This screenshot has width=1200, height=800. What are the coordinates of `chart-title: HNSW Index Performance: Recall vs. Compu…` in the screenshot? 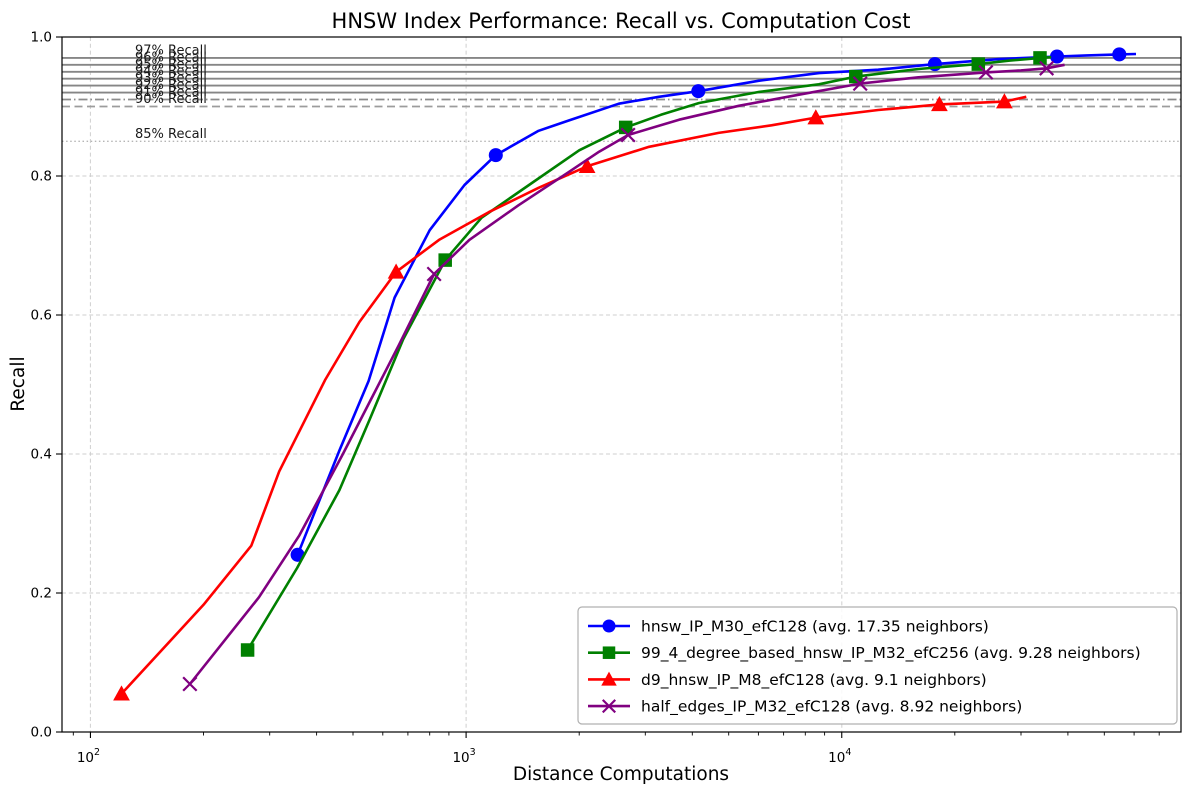 It's located at (621, 21).